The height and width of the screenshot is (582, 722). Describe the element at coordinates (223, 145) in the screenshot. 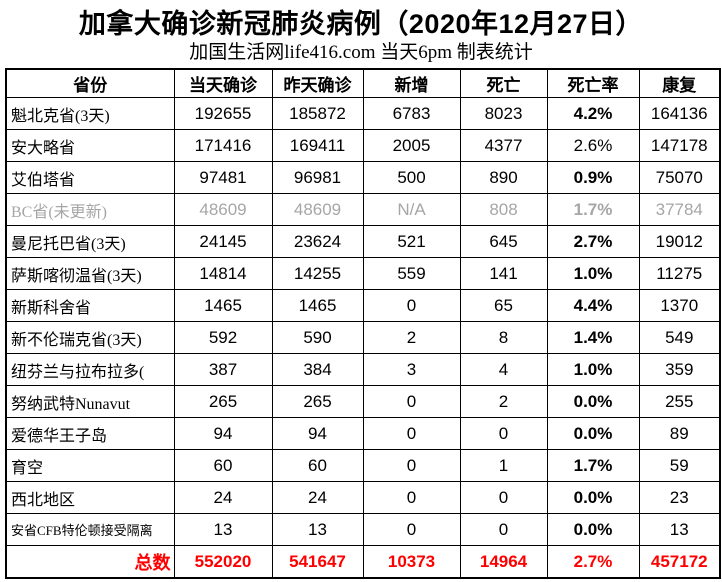

I see `today-cell: 171416` at that location.